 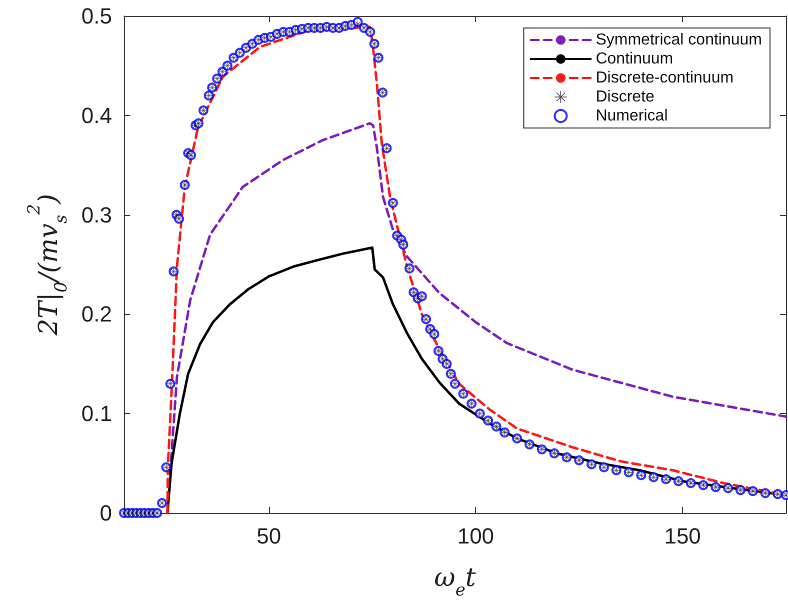 What do you see at coordinates (682, 536) in the screenshot?
I see `x-tick-label: 150` at bounding box center [682, 536].